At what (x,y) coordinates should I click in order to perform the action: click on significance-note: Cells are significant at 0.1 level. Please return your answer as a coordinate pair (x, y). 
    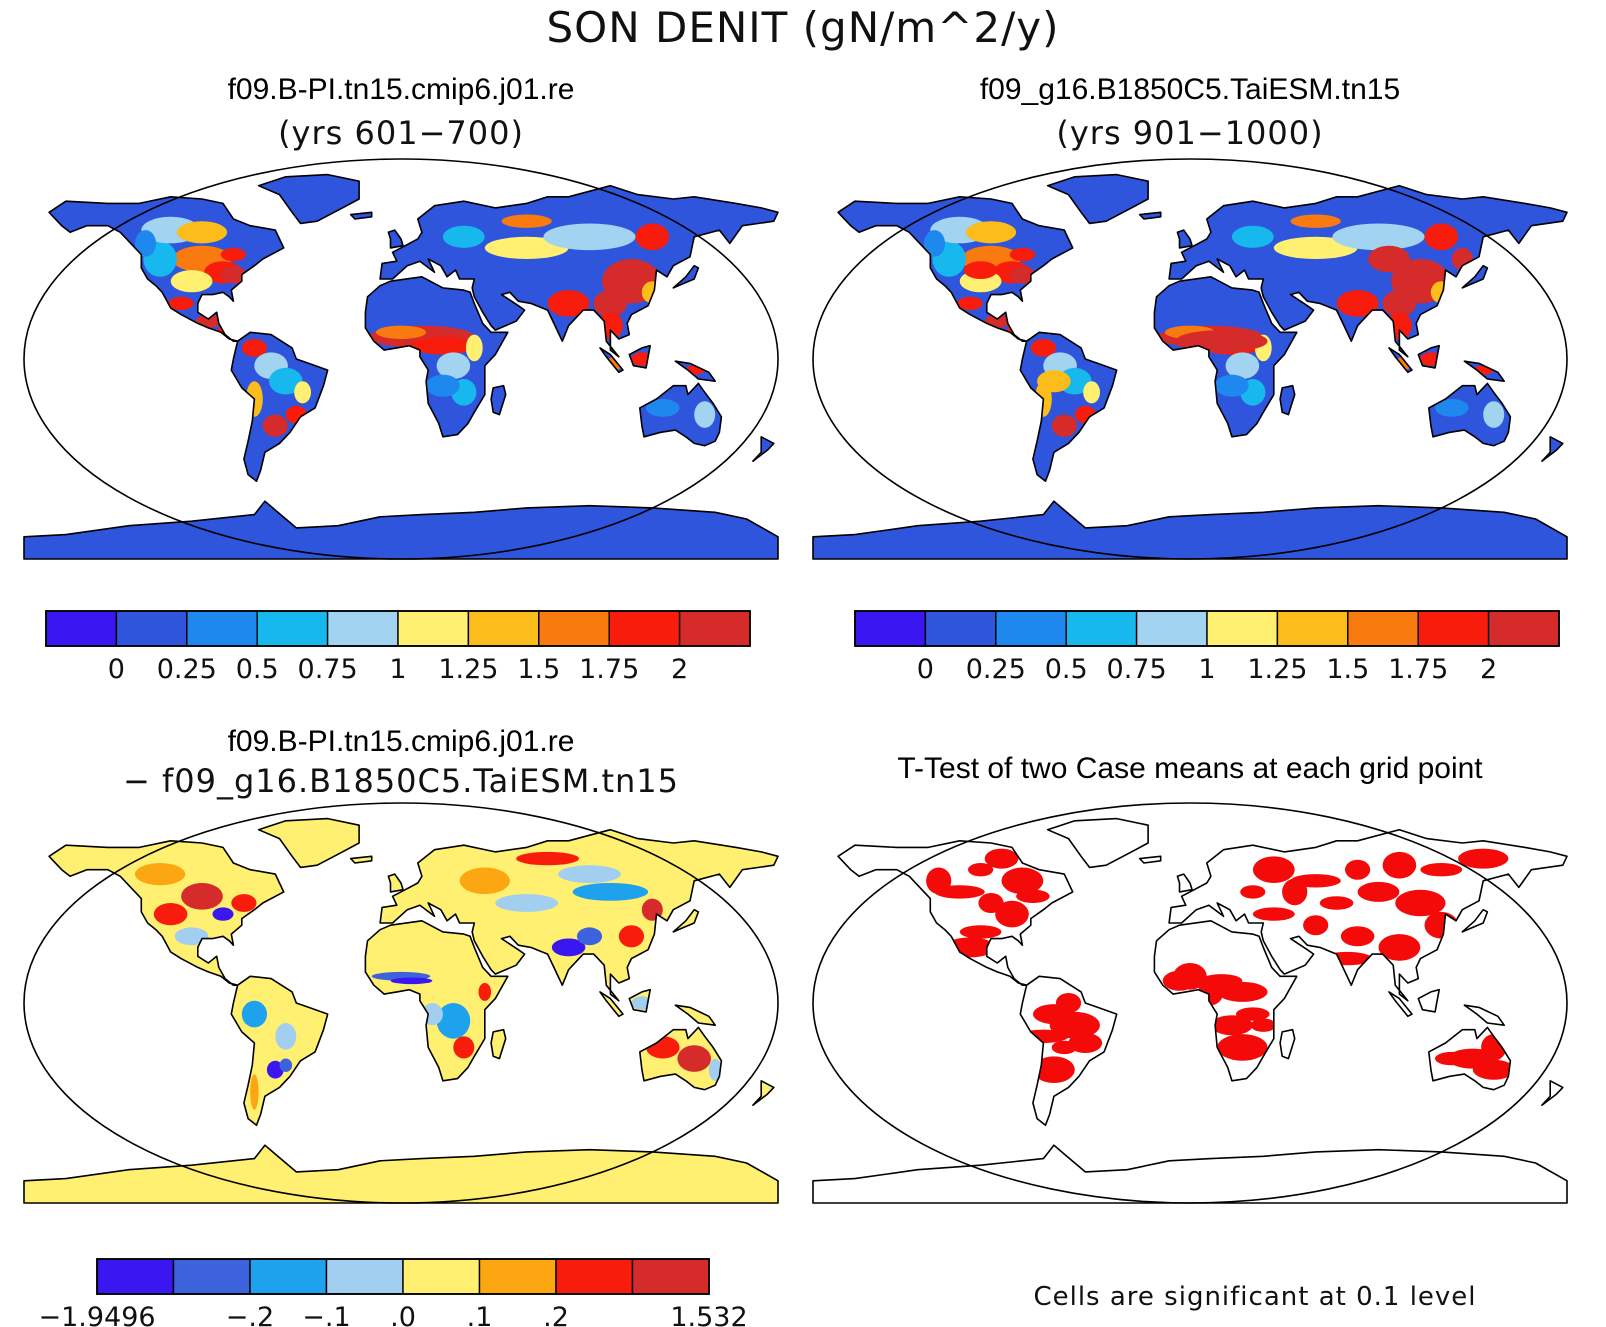
    Looking at the image, I should click on (1254, 1297).